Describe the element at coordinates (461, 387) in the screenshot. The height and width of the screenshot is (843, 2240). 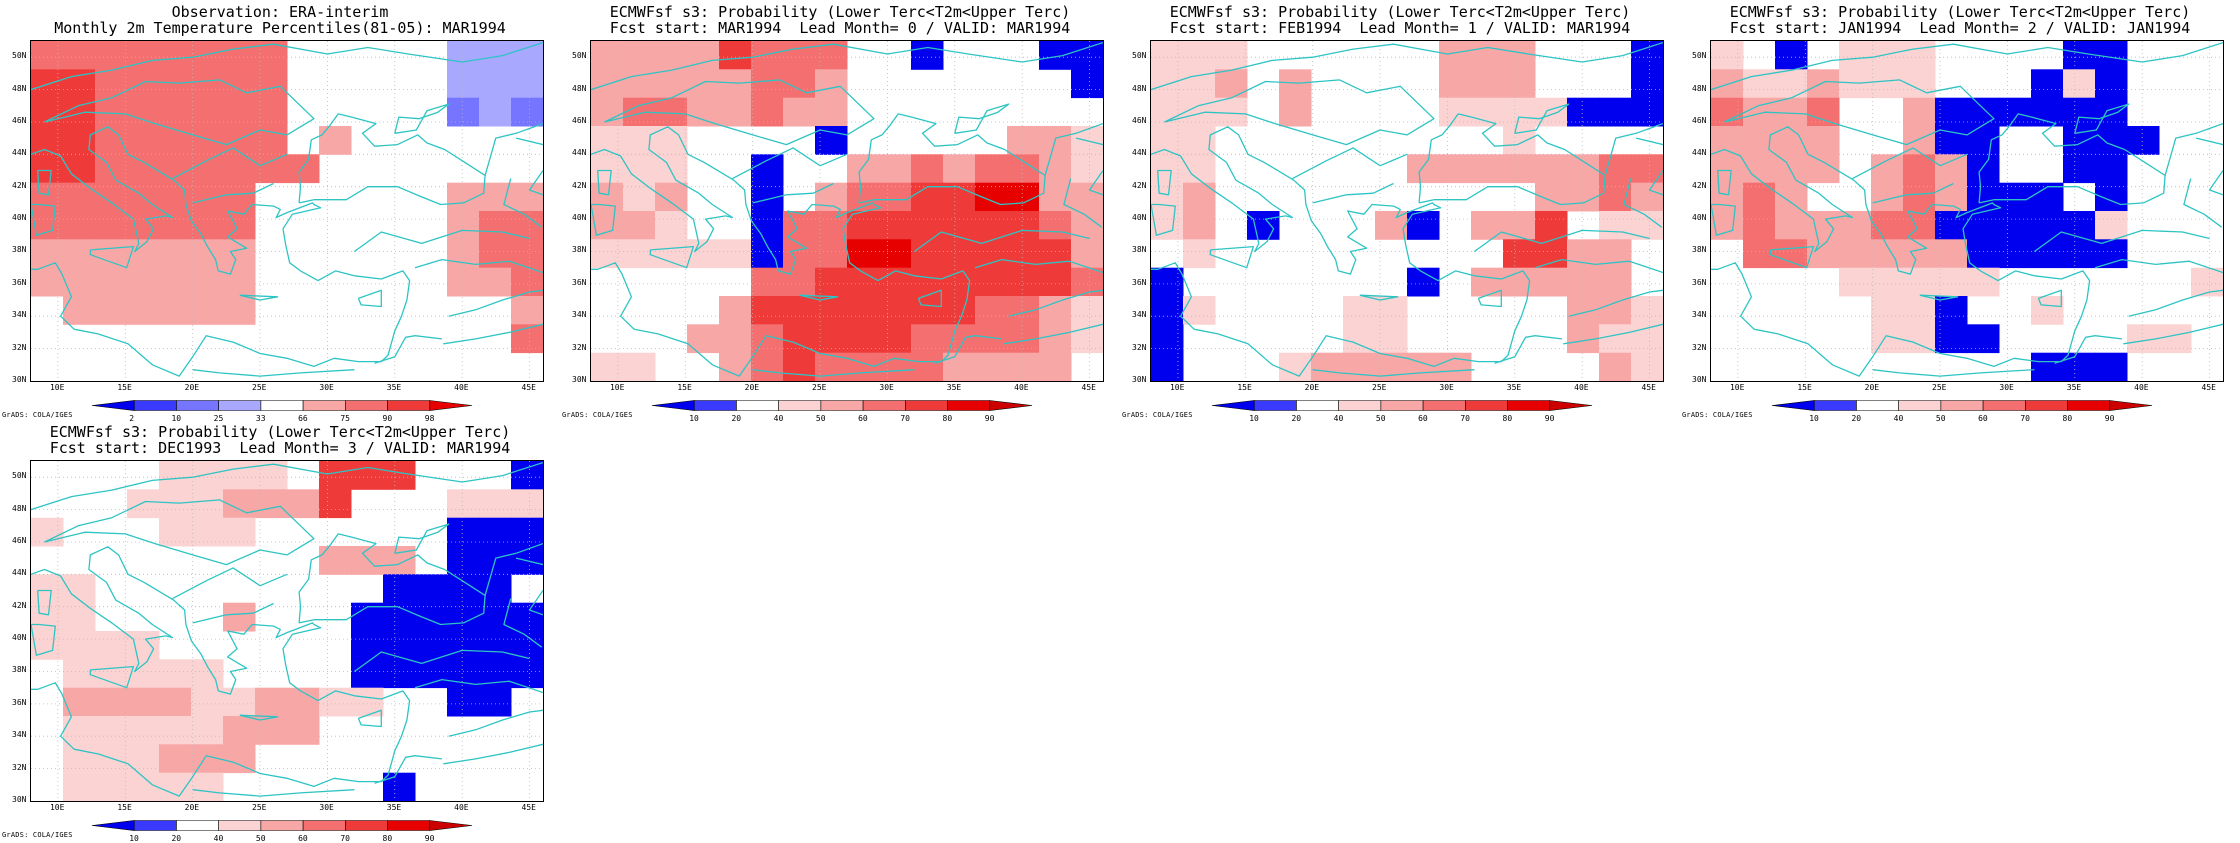
I see `lon-tick-label: 40E` at that location.